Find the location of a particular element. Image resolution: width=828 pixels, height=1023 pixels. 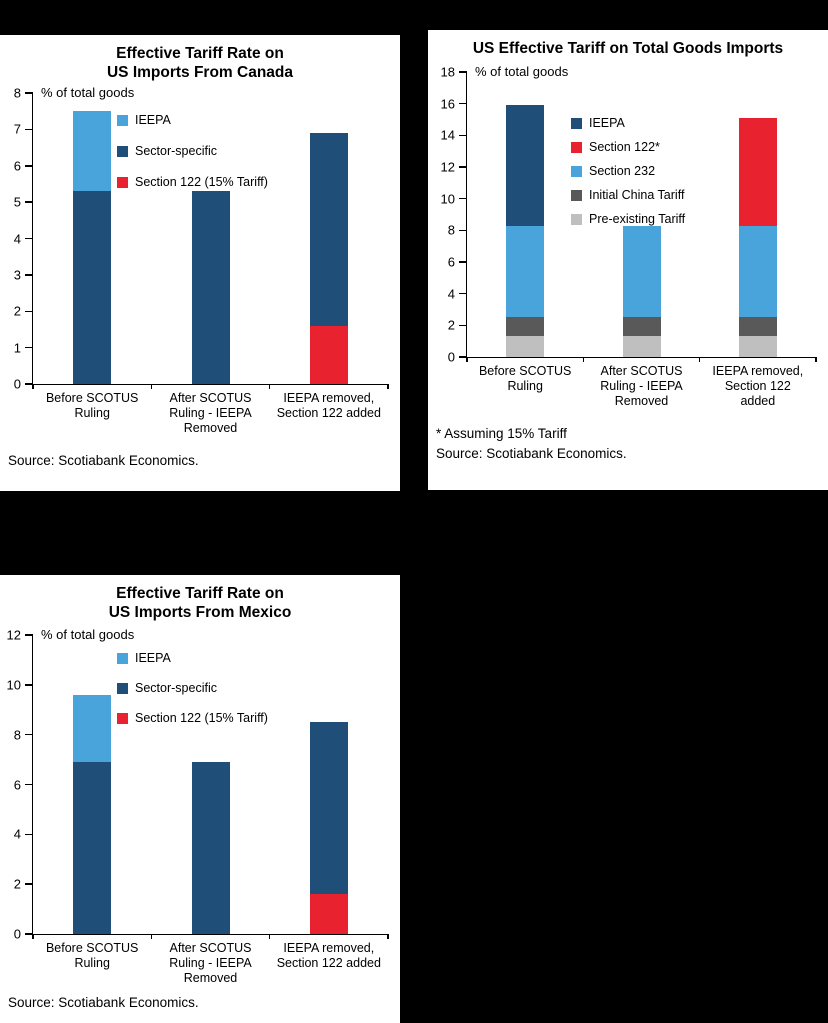

legend-item: Section 122* is located at coordinates (628, 147).